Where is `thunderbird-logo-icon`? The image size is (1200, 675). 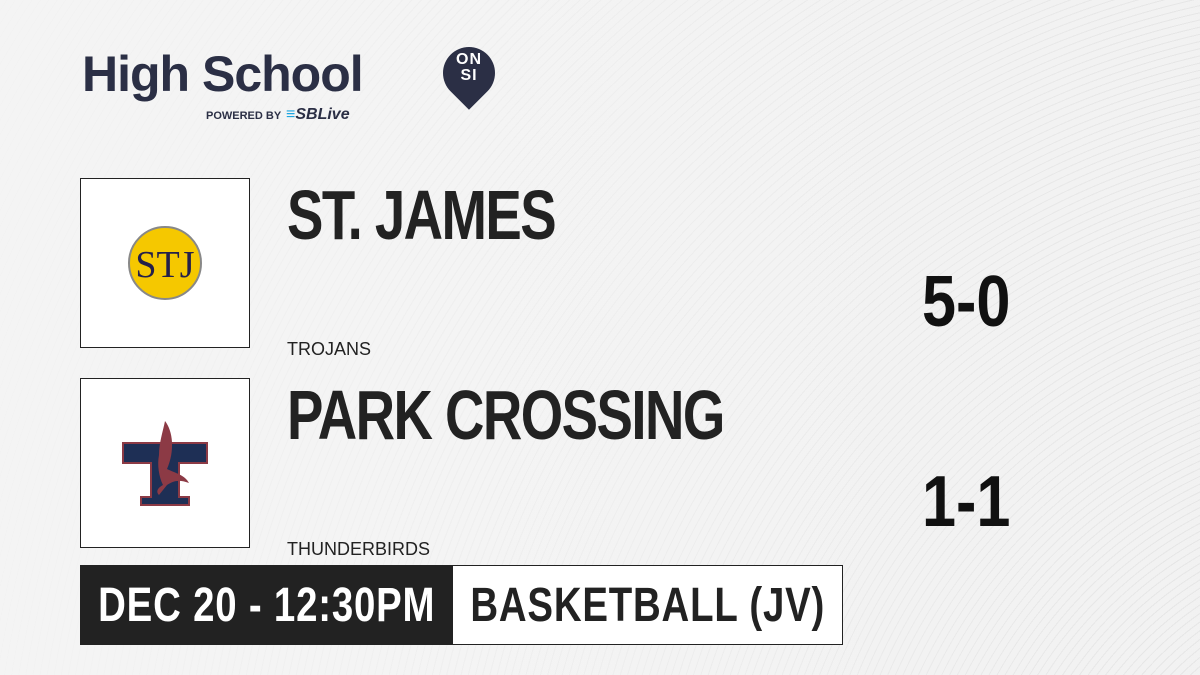 thunderbird-logo-icon is located at coordinates (165, 463).